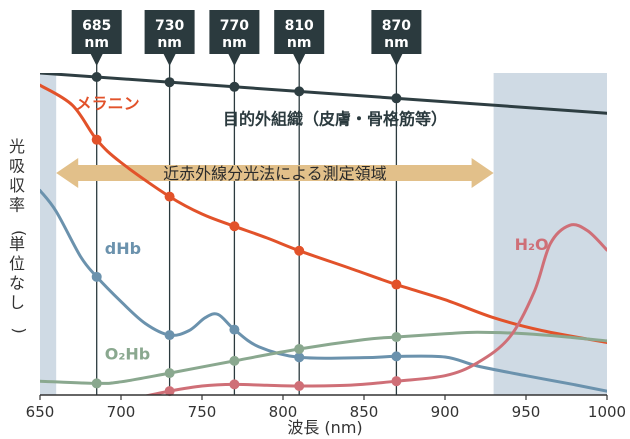  What do you see at coordinates (323, 357) in the screenshot?
I see `series-line-o2hb` at bounding box center [323, 357].